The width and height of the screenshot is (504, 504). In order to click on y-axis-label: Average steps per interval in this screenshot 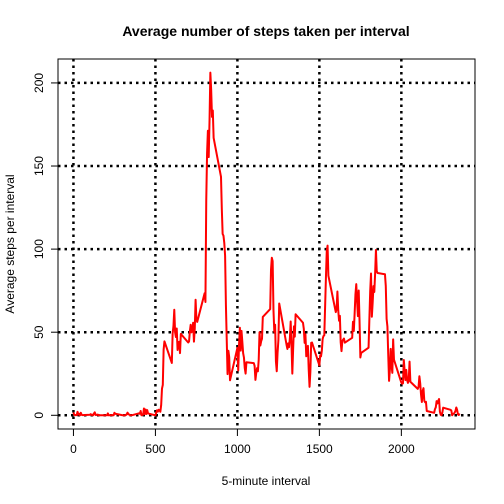, I will do `click(10, 243)`.